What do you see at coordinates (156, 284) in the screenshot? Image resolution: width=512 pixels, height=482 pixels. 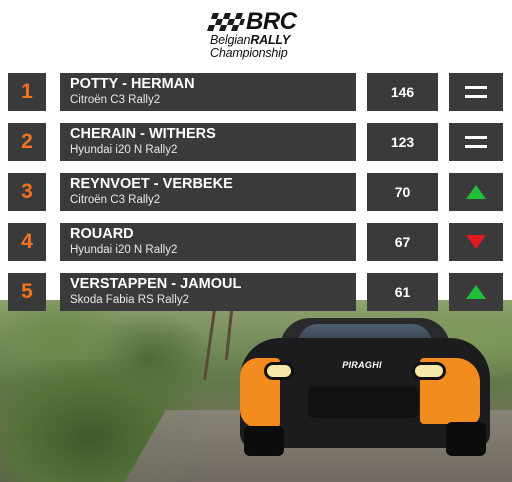 I see `crew-name: VERSTAPPEN - JAMOUL` at bounding box center [156, 284].